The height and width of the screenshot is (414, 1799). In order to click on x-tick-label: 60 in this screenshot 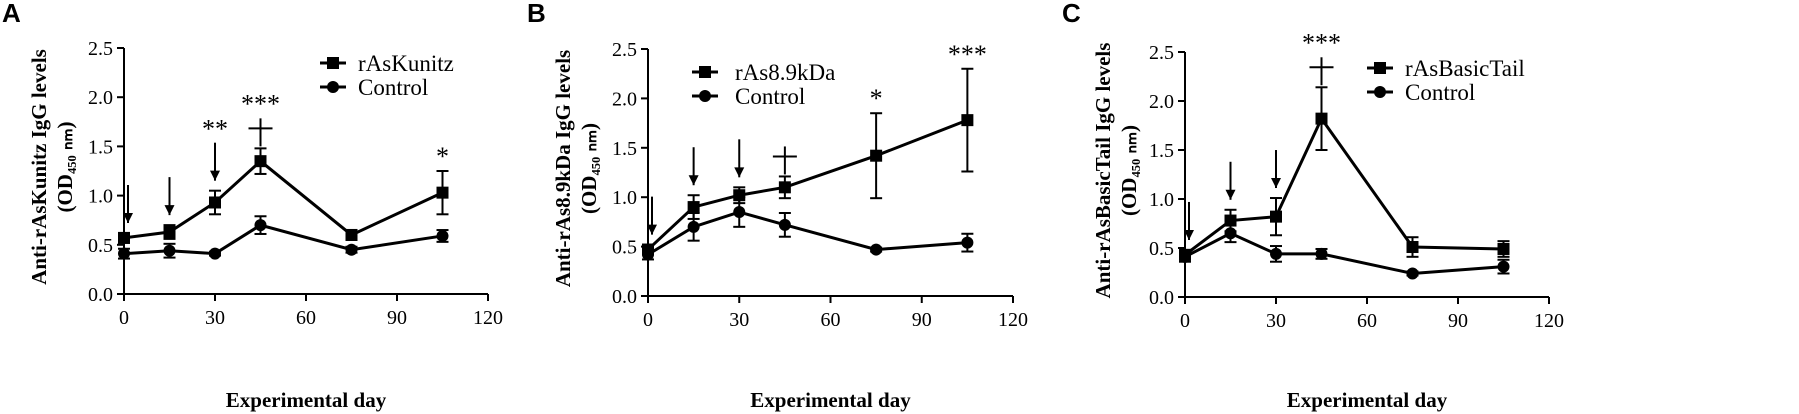, I will do `click(306, 318)`.